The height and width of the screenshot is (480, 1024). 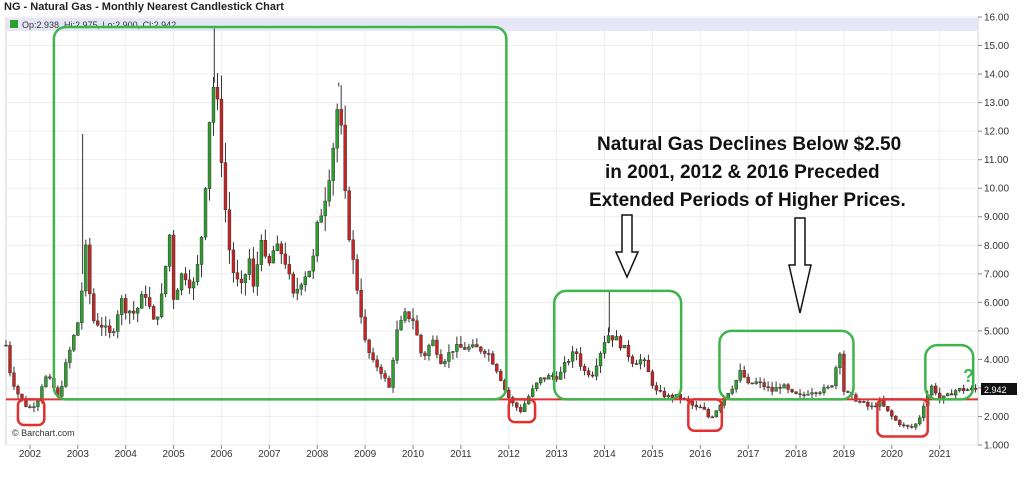 I want to click on red-highlight-box, so click(x=31, y=412).